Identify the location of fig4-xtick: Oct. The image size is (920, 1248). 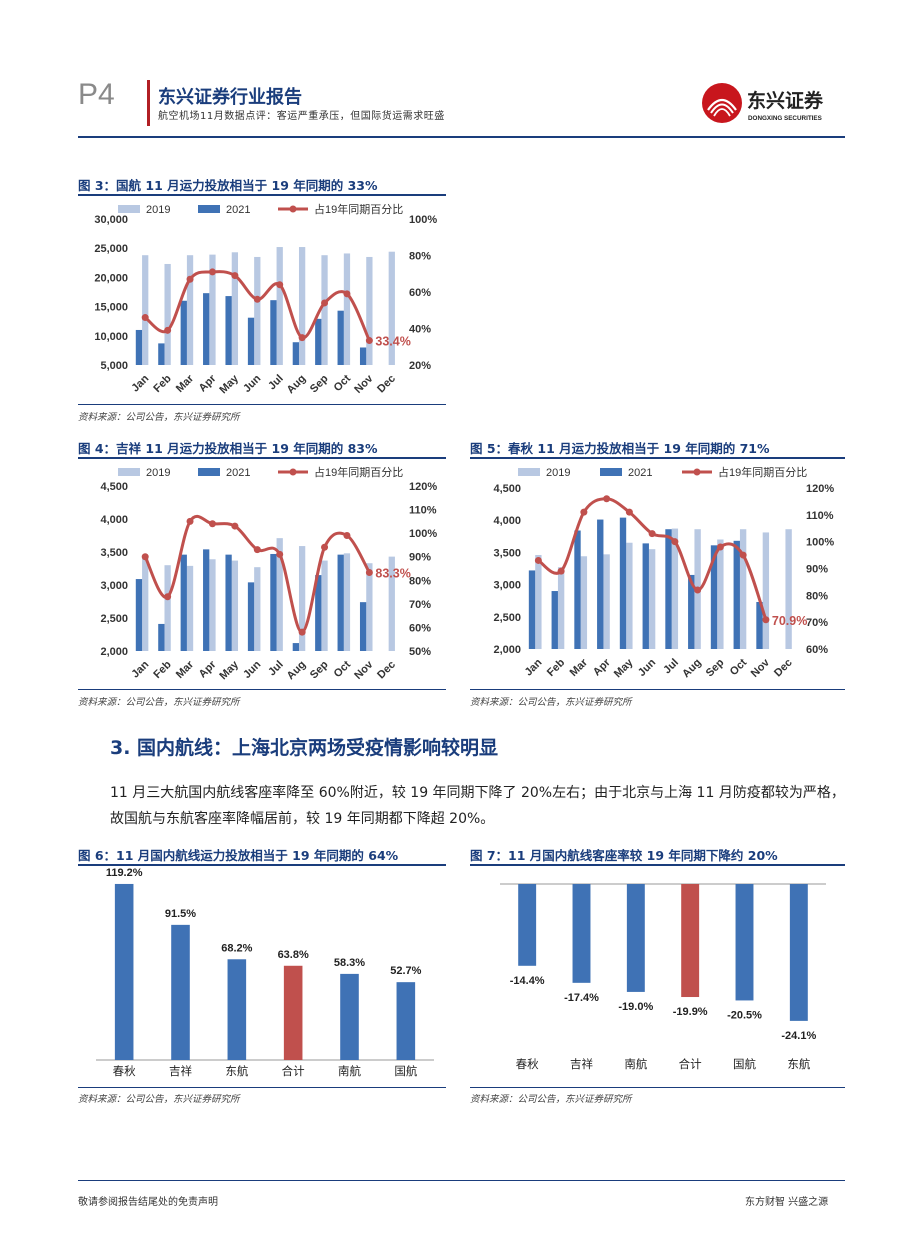
(343, 669).